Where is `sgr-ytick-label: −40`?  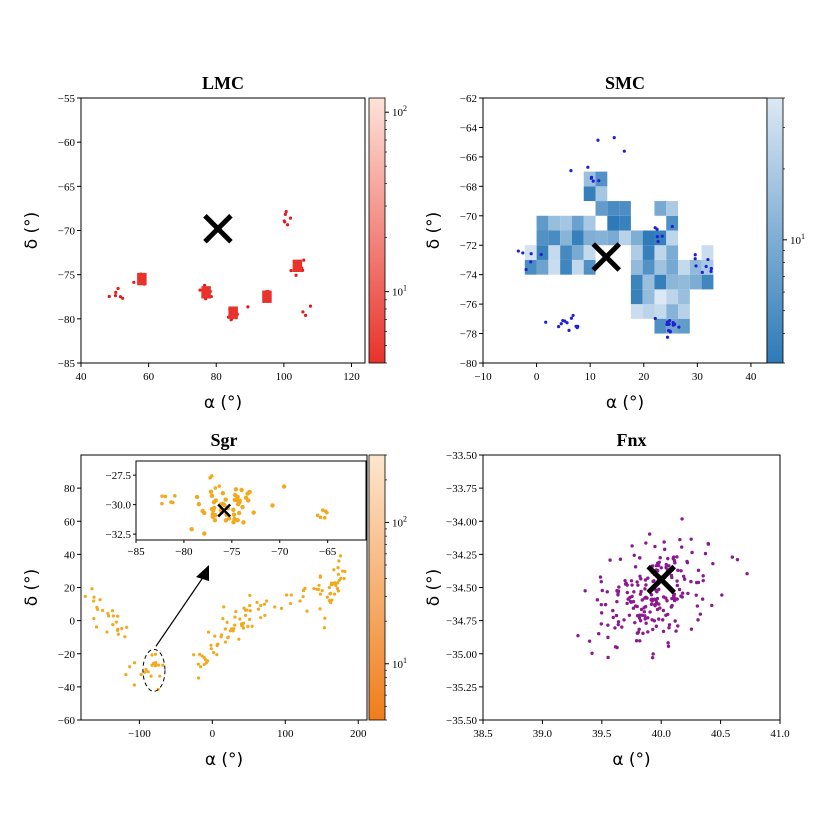
sgr-ytick-label: −40 is located at coordinates (67, 688).